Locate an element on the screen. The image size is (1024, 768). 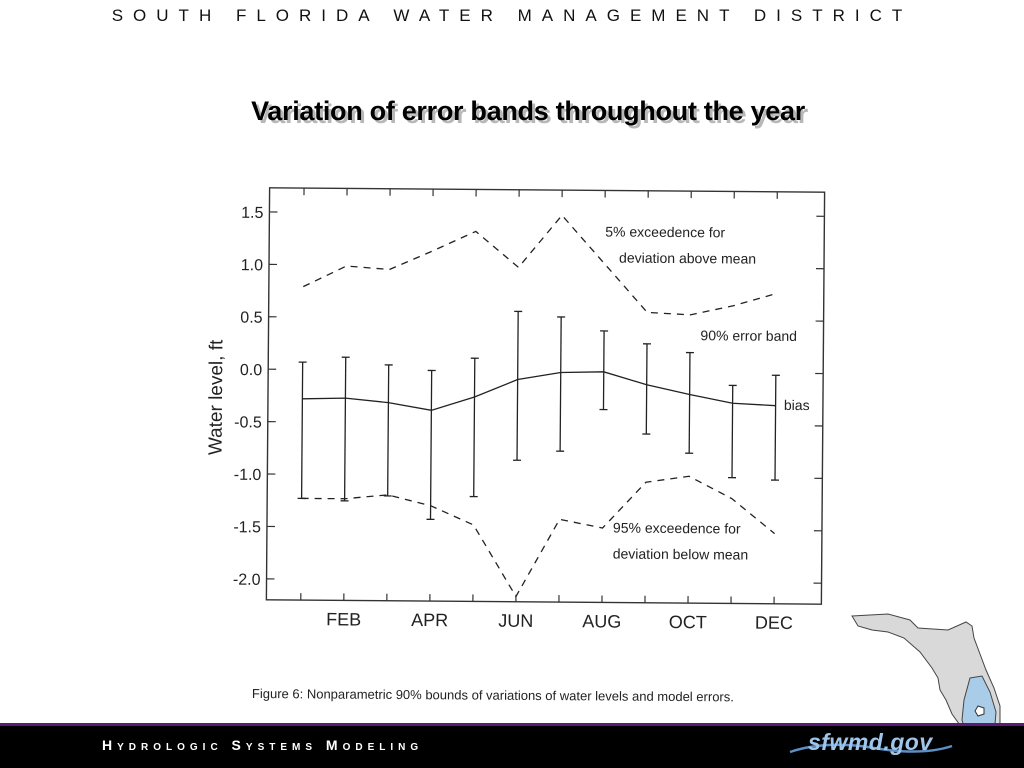
annotation-error-band: 90% error band is located at coordinates (748, 335).